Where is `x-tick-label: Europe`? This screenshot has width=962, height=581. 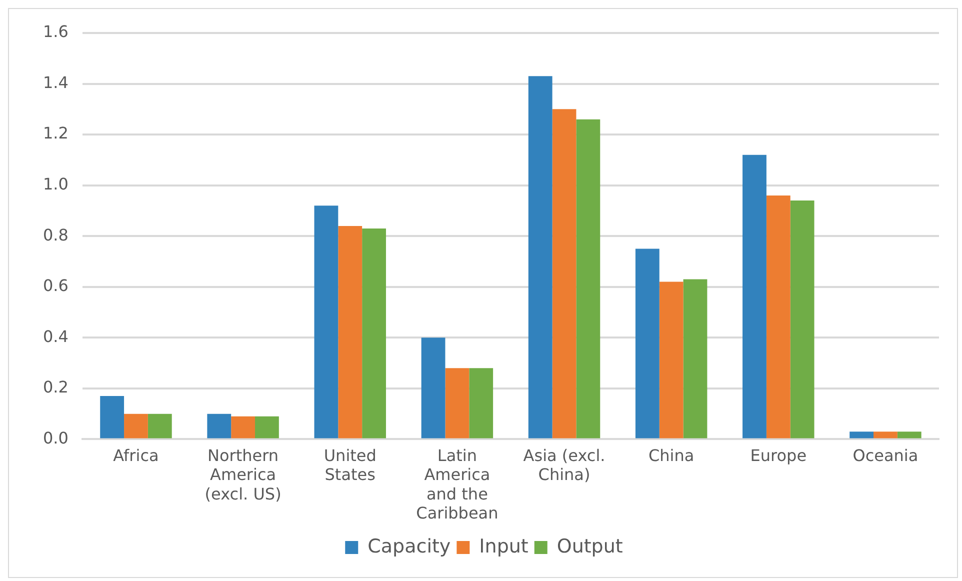
x-tick-label: Europe is located at coordinates (778, 455).